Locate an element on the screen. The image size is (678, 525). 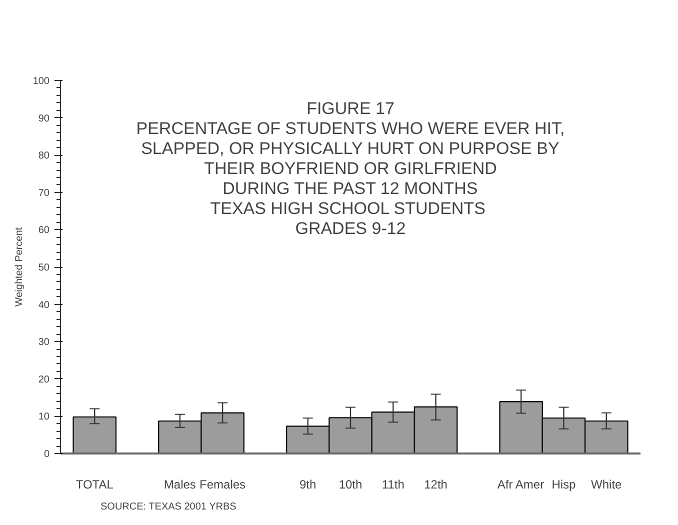
y-tick-label: 70 is located at coordinates (44, 193).